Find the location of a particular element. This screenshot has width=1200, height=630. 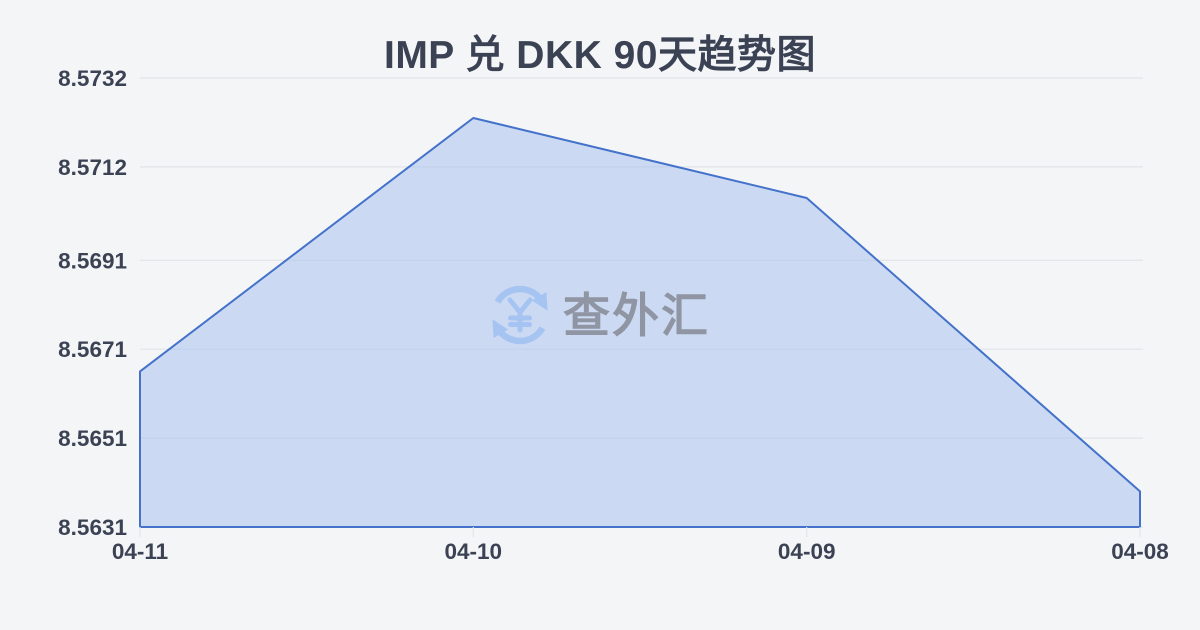

y-axis-tick-label: 8.5651 is located at coordinates (92, 438).